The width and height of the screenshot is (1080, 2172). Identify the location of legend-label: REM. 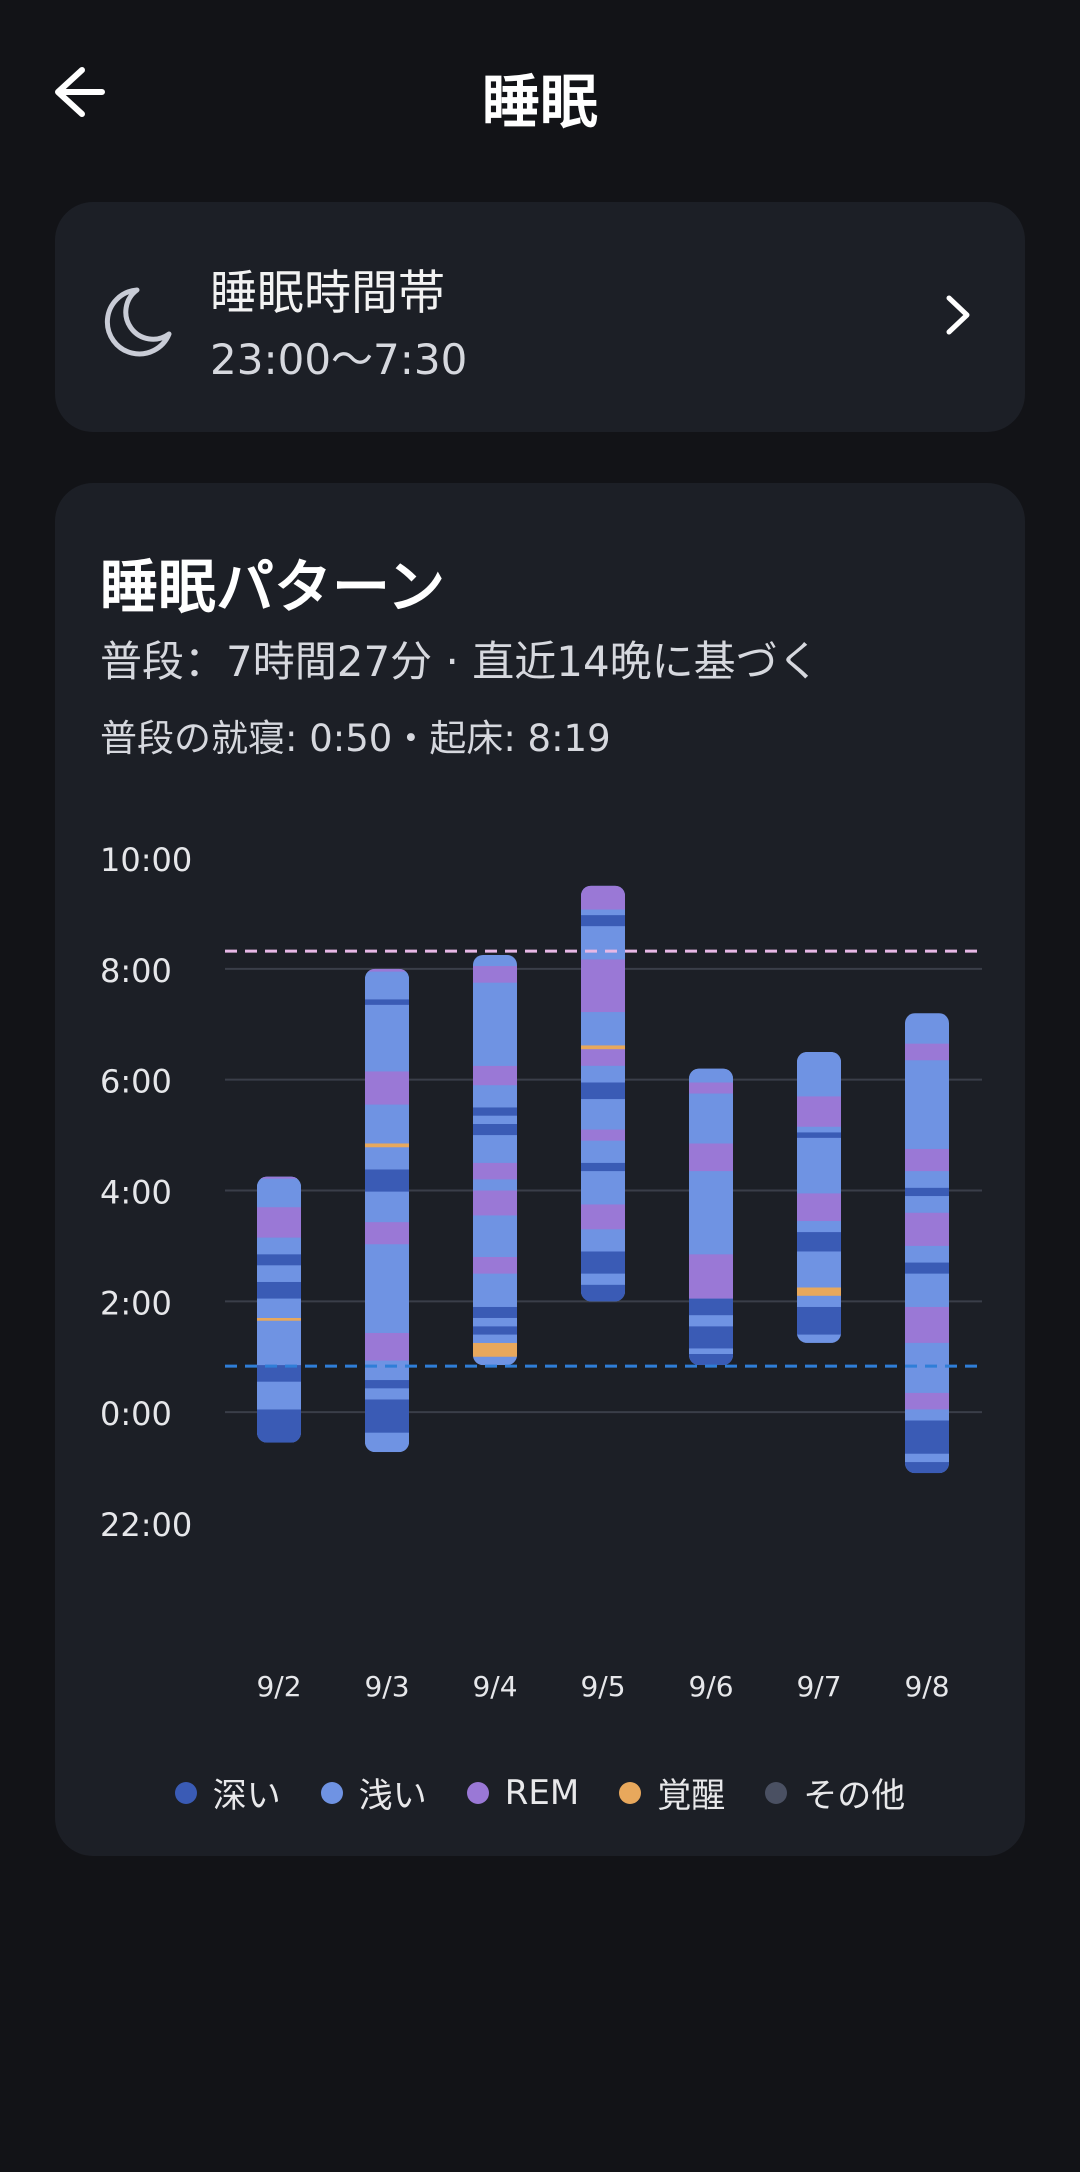
(542, 1792).